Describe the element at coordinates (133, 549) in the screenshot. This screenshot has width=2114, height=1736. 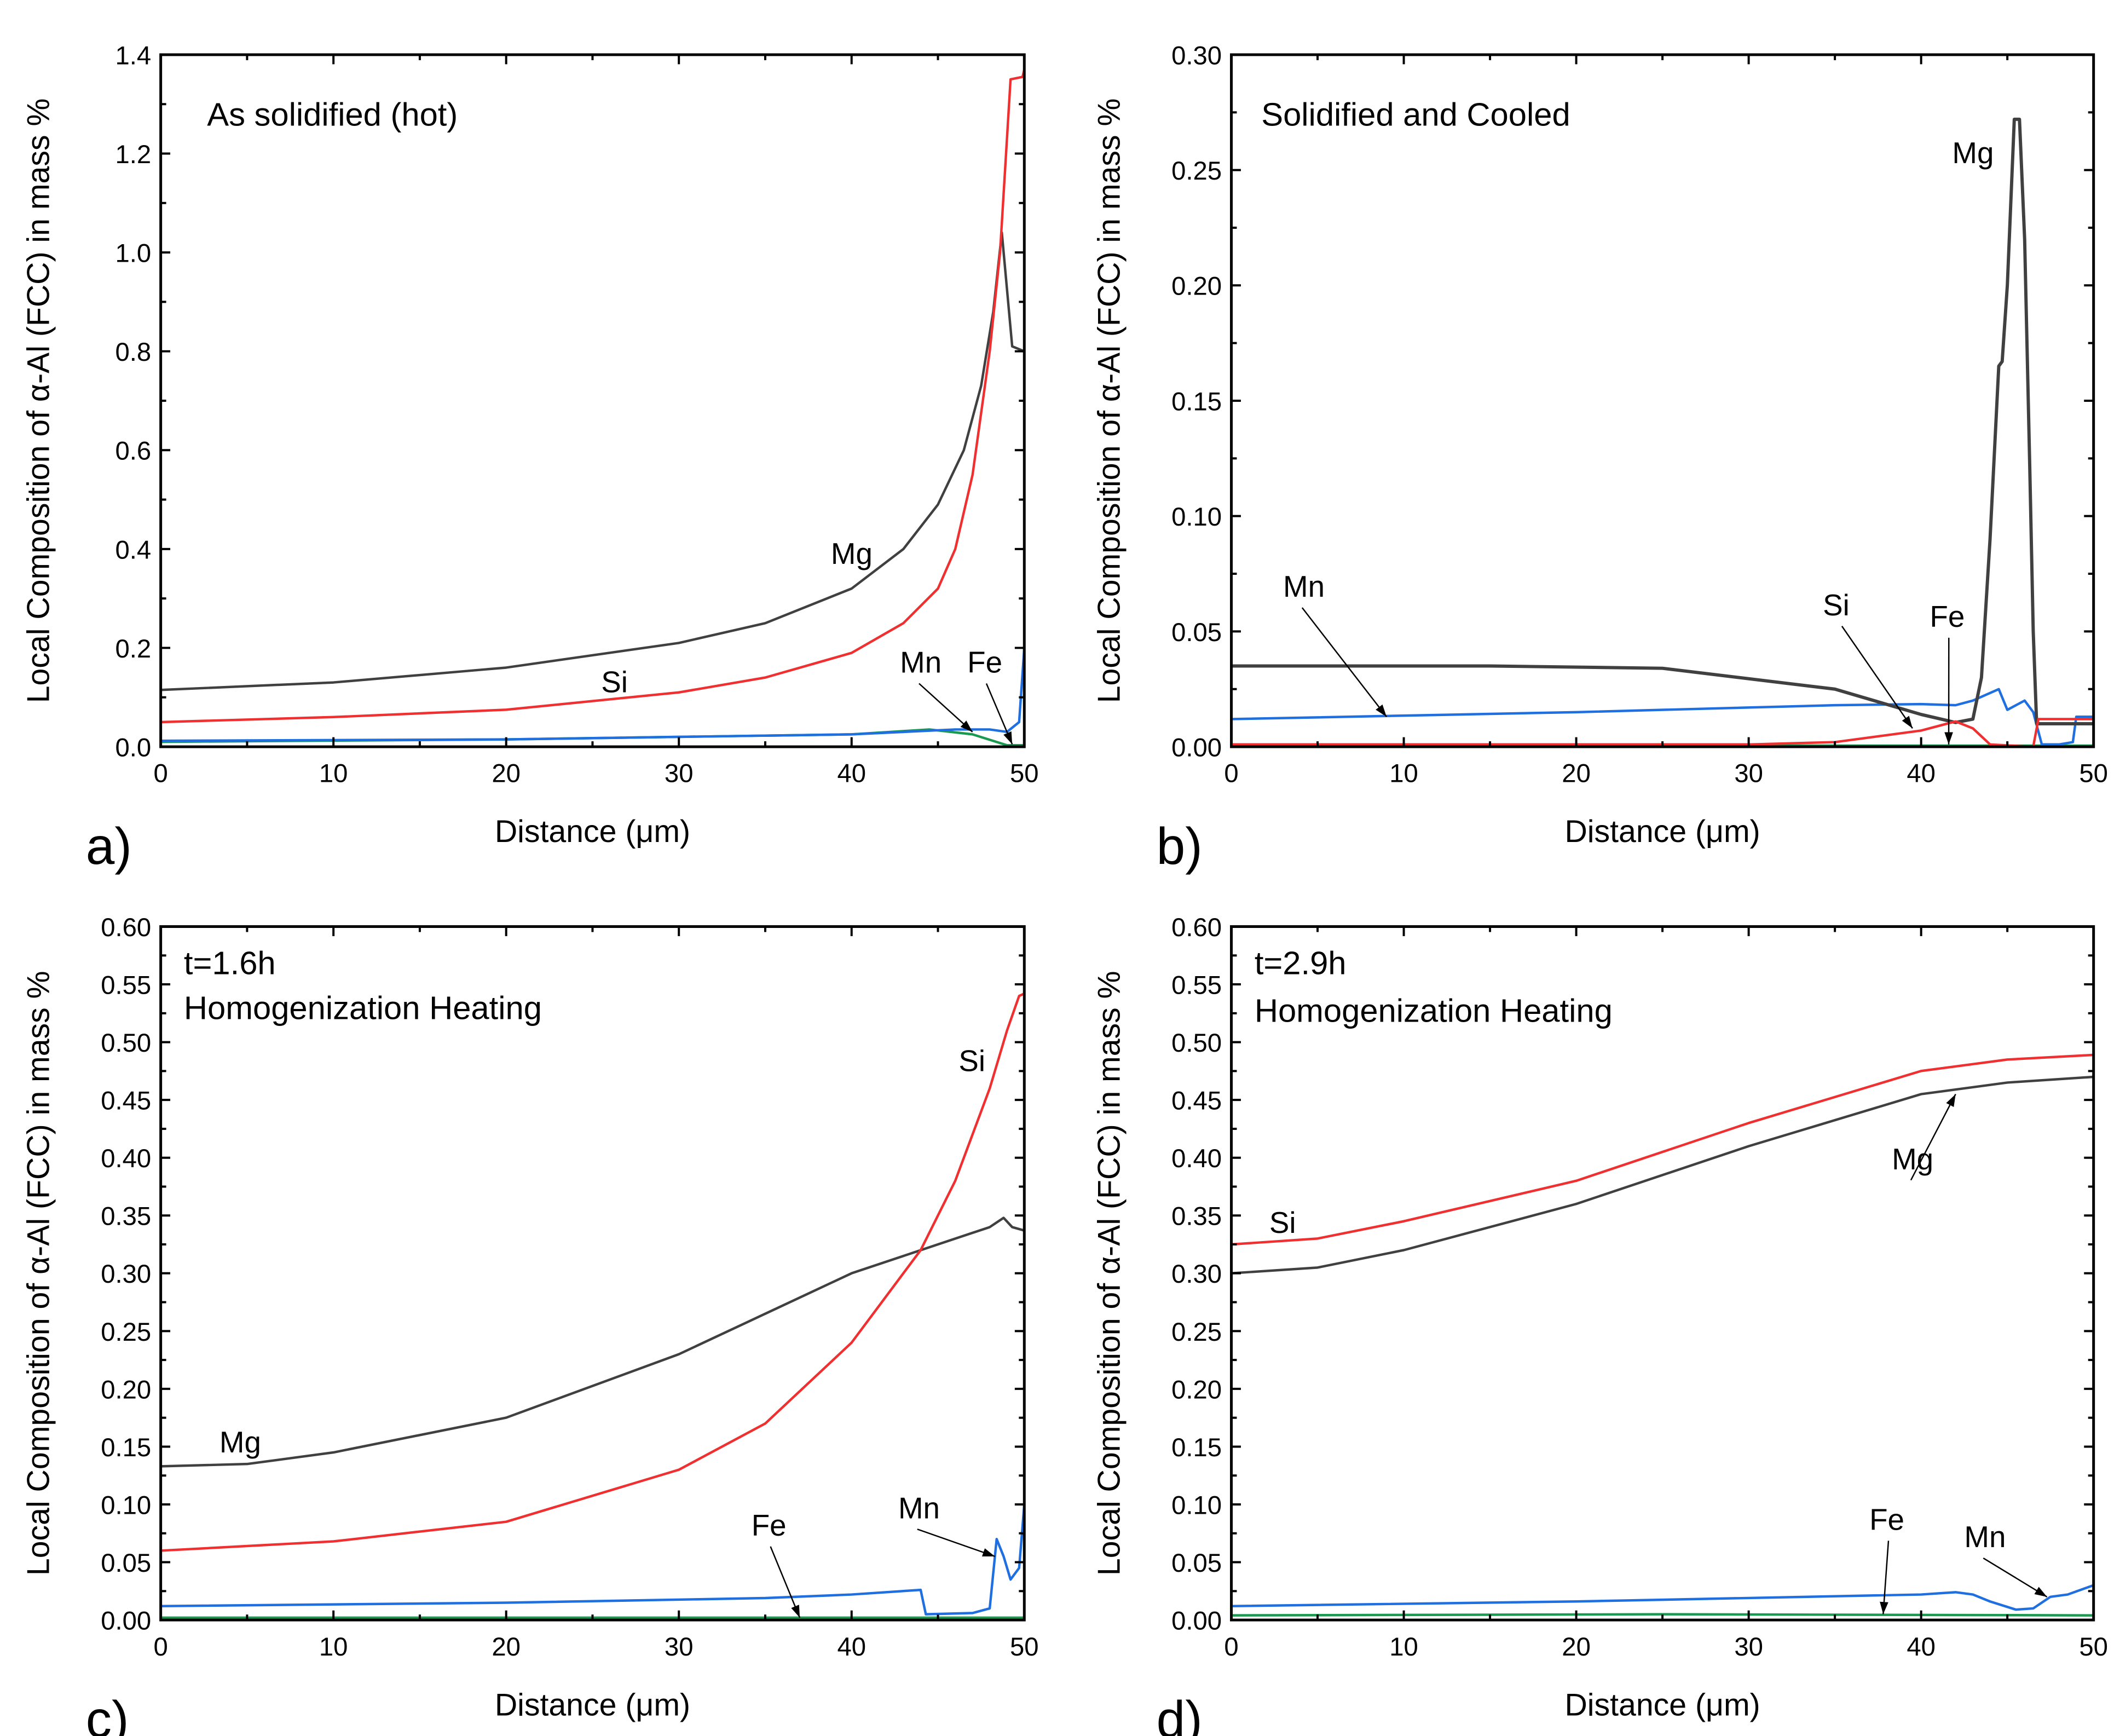
I see `y-tick-label: 0.4` at that location.